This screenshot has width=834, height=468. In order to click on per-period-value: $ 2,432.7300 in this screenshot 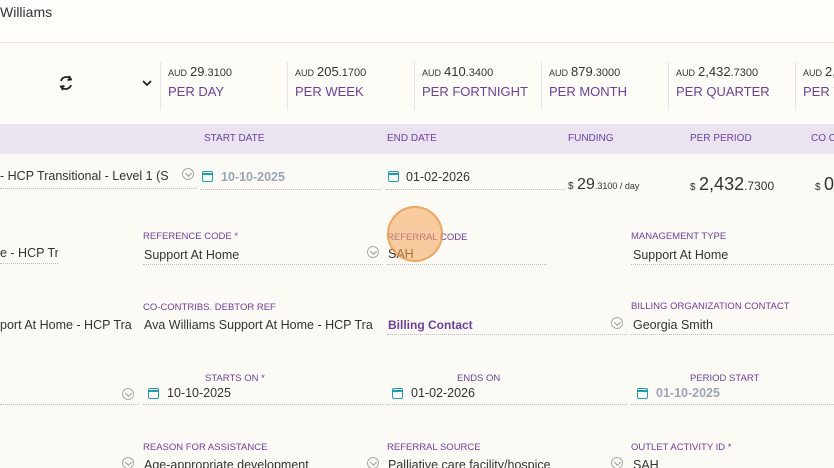, I will do `click(732, 184)`.